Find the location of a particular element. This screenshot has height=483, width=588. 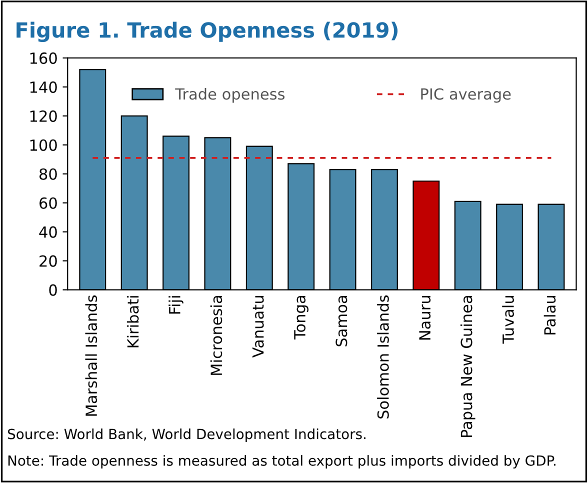

source-note: Source: World Bank, World Development Indicators. is located at coordinates (187, 435).